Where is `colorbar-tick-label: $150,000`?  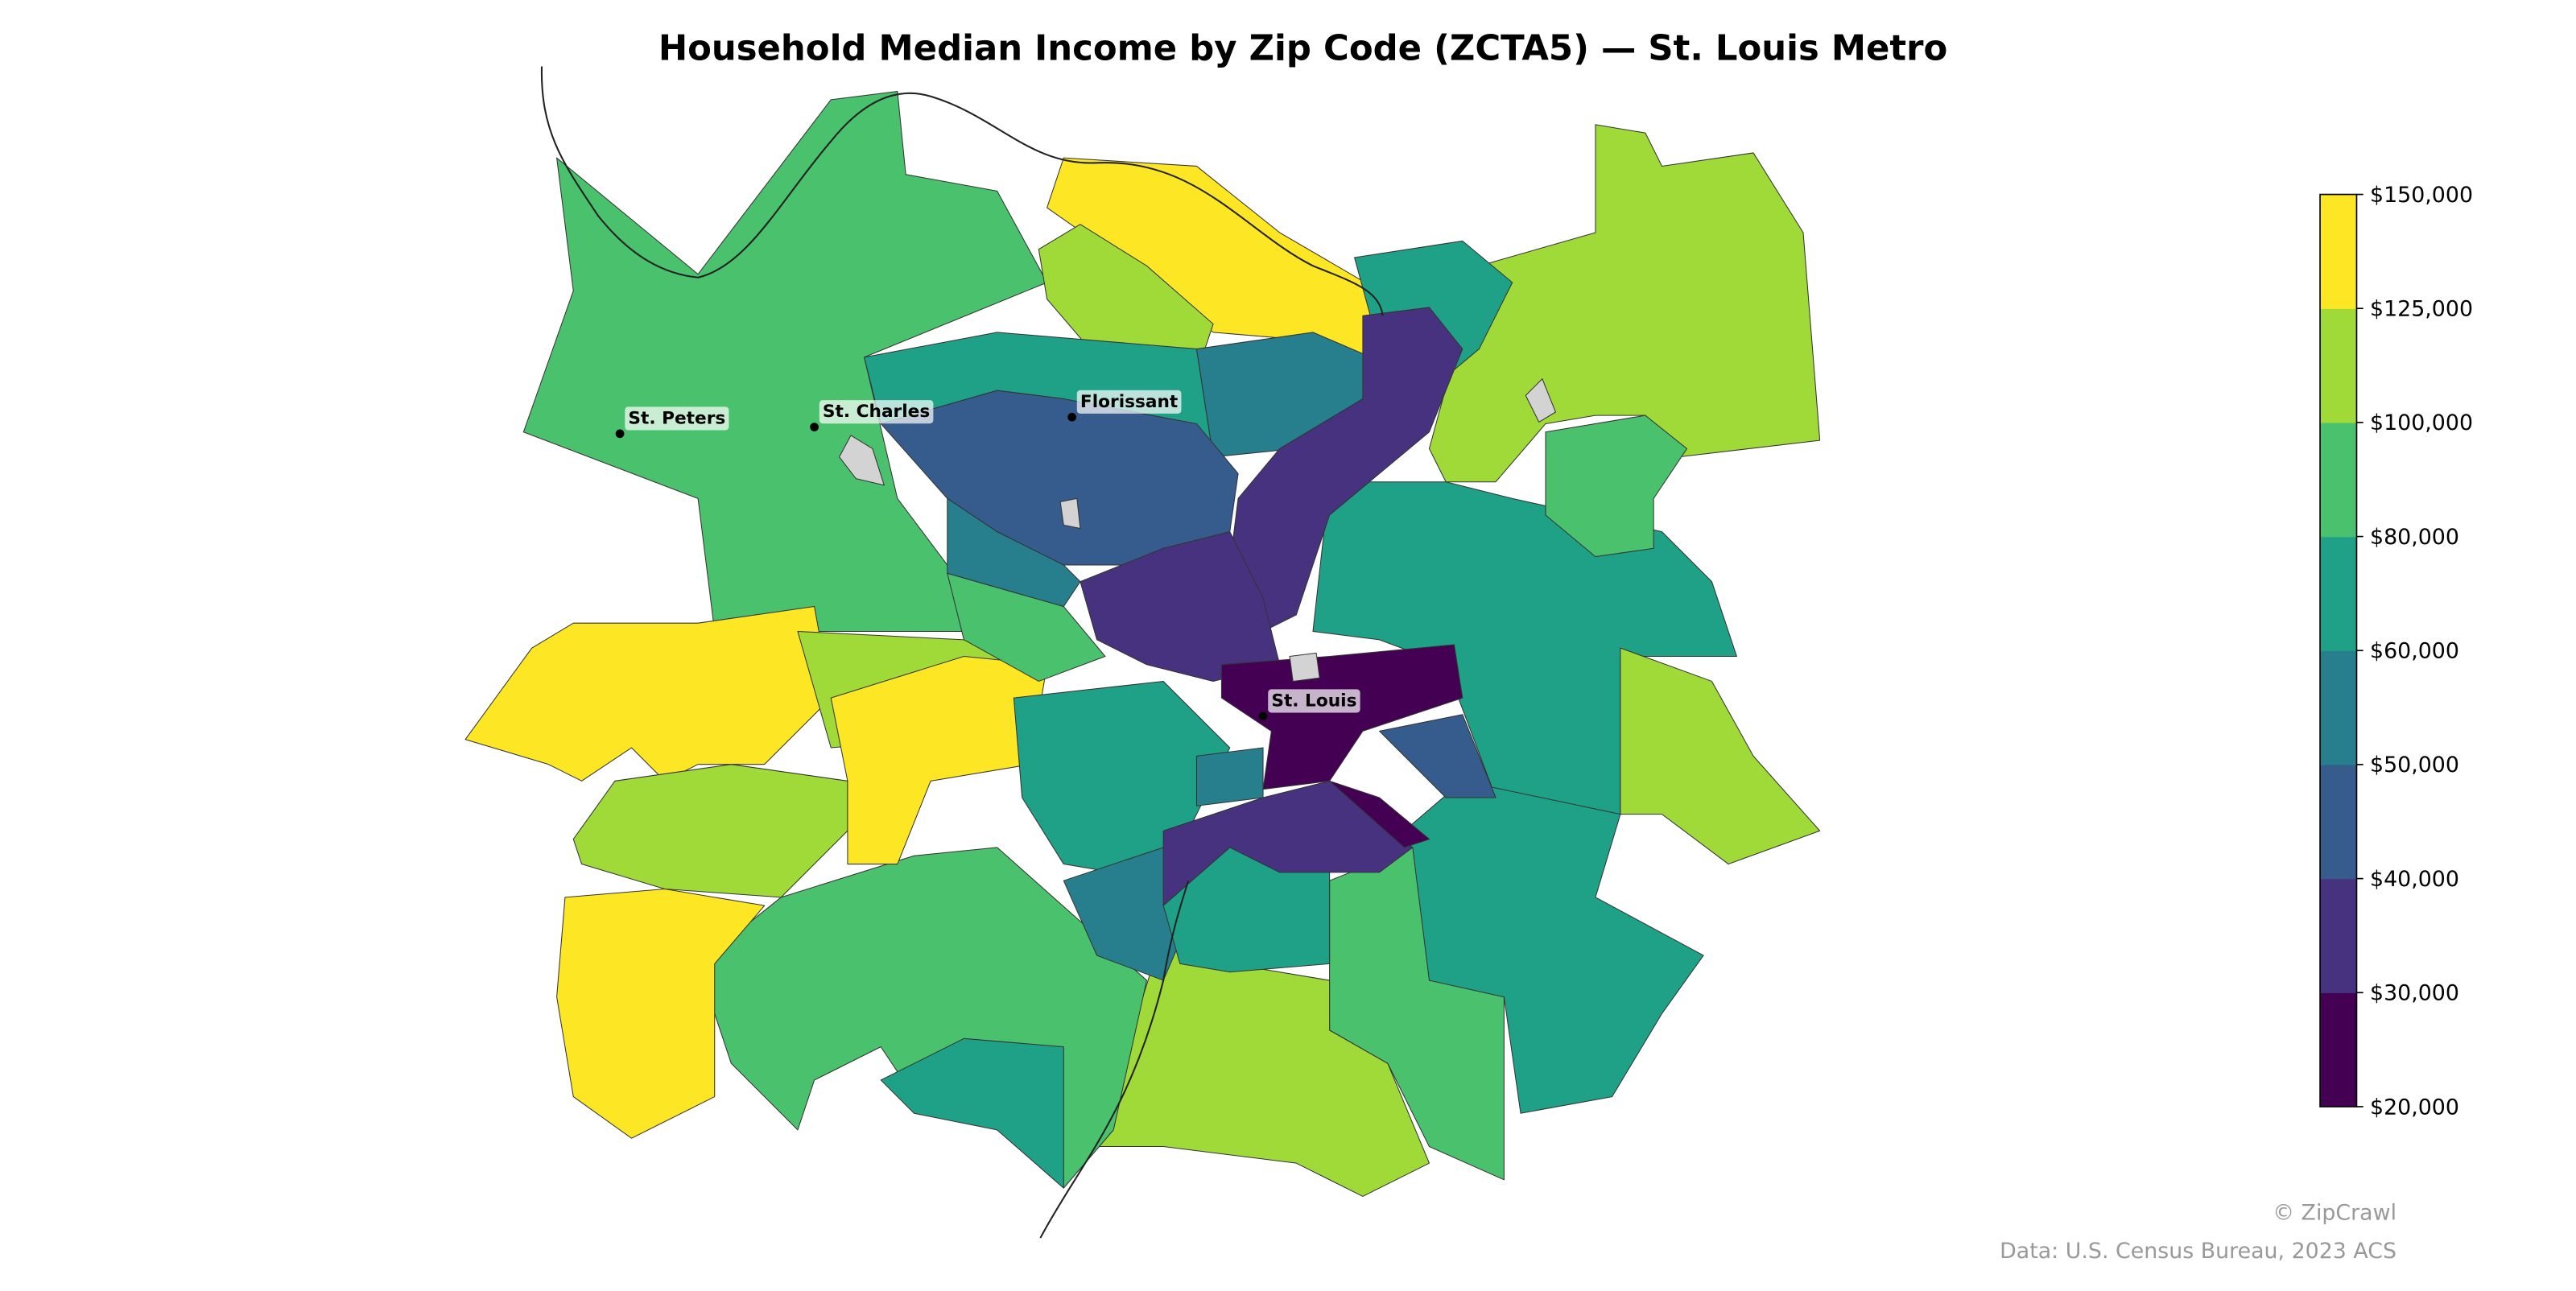
colorbar-tick-label: $150,000 is located at coordinates (2421, 195).